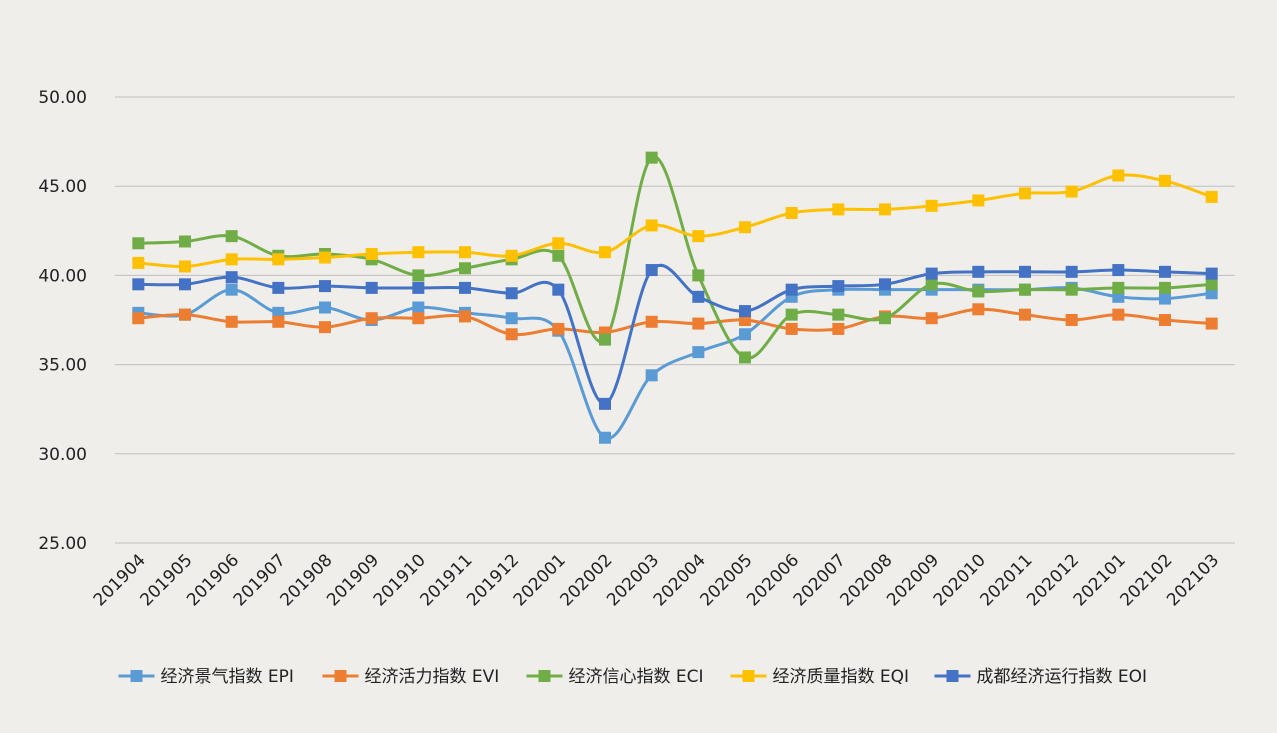  Describe the element at coordinates (62, 321) in the screenshot. I see `y-axis-tick-labels: 25.00 30.00 35.00 40.00 45.00 50.00` at that location.